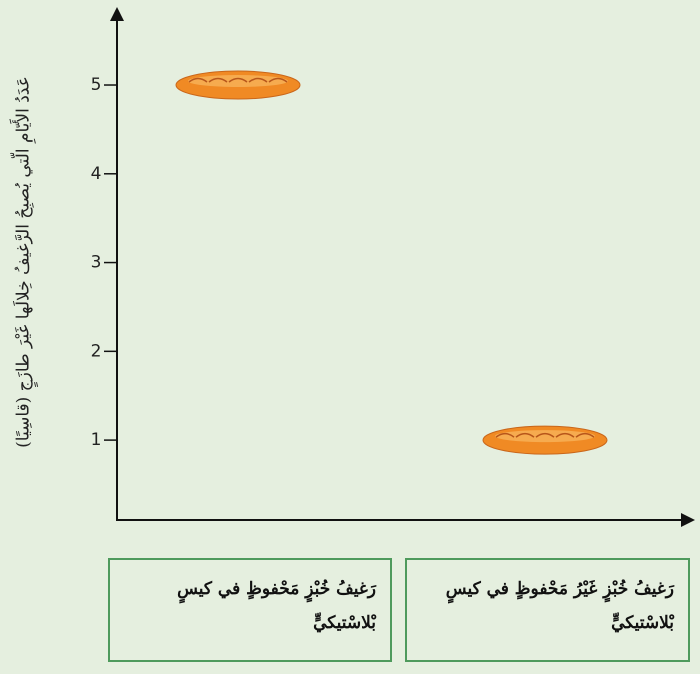 The width and height of the screenshot is (700, 674). Describe the element at coordinates (96, 351) in the screenshot. I see `y-tick-label: 2` at that location.